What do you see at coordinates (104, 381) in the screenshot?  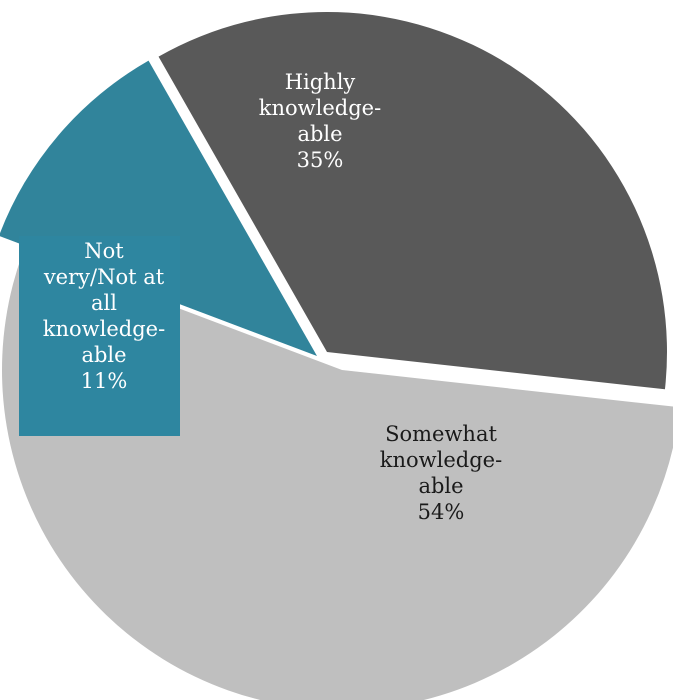 I see `slice-percent-label: 11%` at bounding box center [104, 381].